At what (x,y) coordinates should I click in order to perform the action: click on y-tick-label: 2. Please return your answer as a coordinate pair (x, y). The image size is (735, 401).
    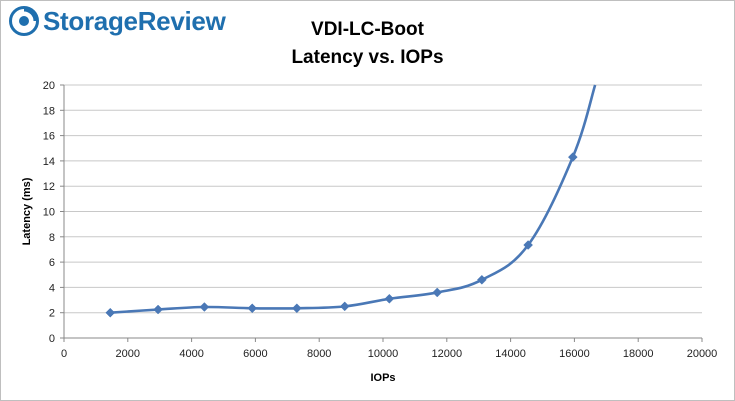
    Looking at the image, I should click on (52, 314).